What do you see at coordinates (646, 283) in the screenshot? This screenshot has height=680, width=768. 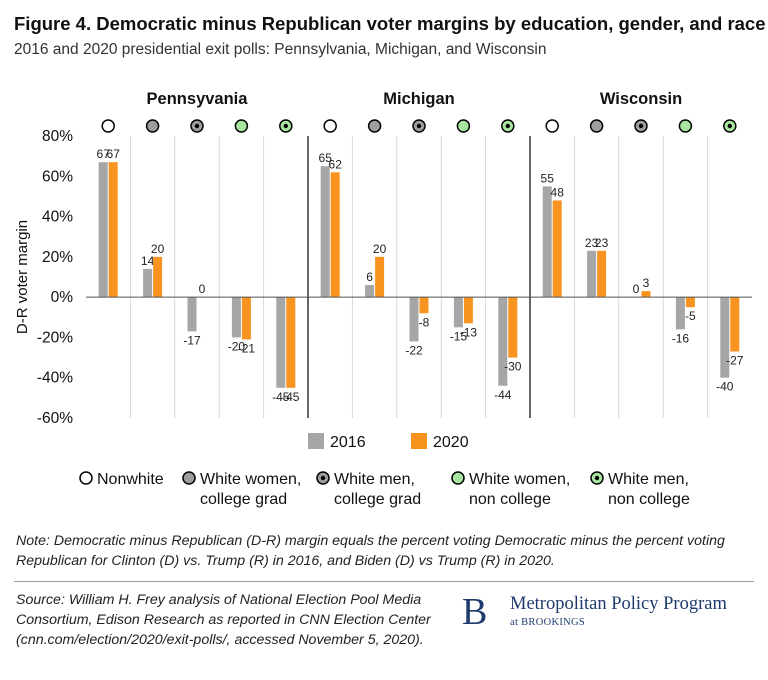 I see `data-label: 3` at bounding box center [646, 283].